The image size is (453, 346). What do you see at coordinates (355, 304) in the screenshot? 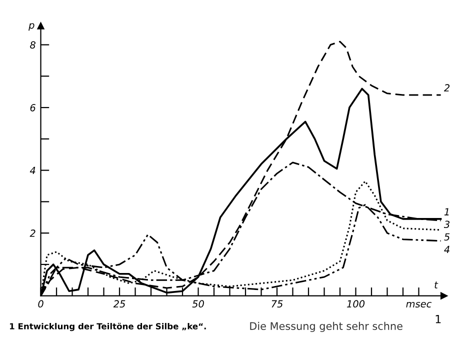
I see `x-tick-label: 100` at bounding box center [355, 304].